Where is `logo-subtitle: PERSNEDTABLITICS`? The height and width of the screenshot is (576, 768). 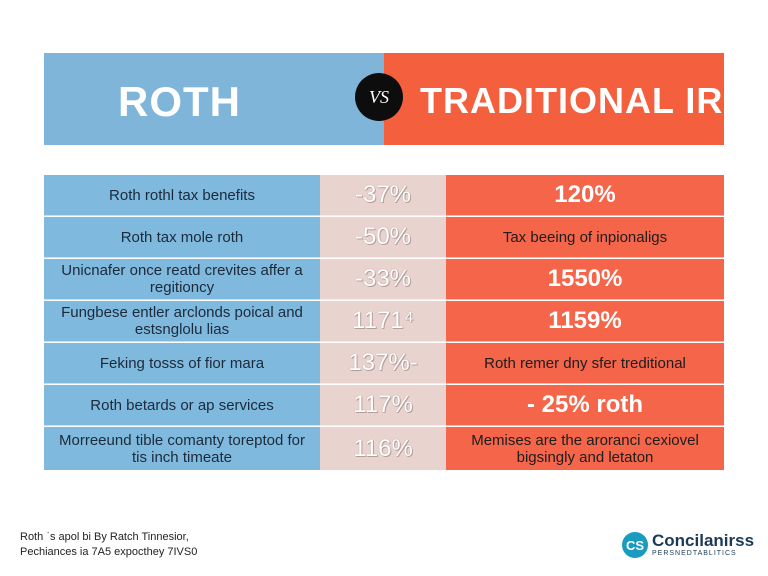 logo-subtitle: PERSNEDTABLITICS is located at coordinates (694, 553).